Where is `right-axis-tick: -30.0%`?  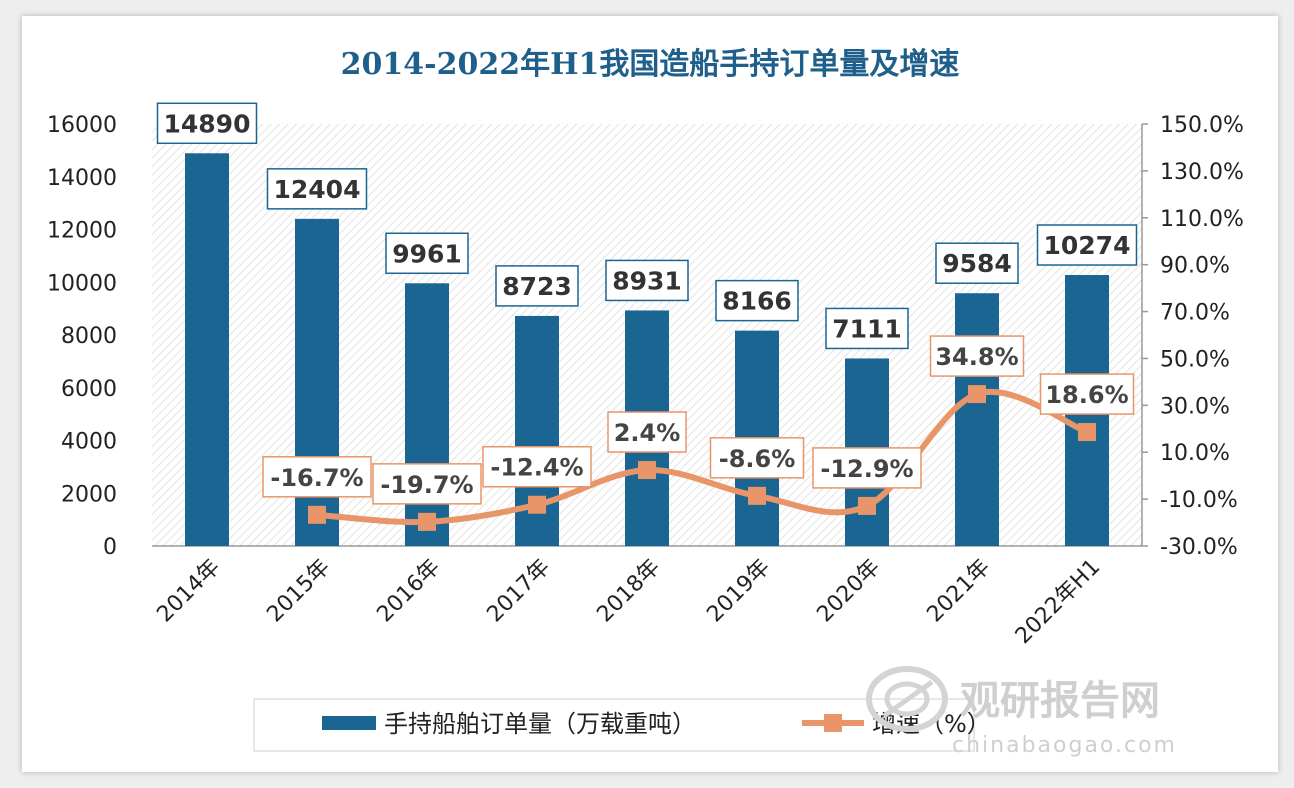
right-axis-tick: -30.0% is located at coordinates (1199, 547).